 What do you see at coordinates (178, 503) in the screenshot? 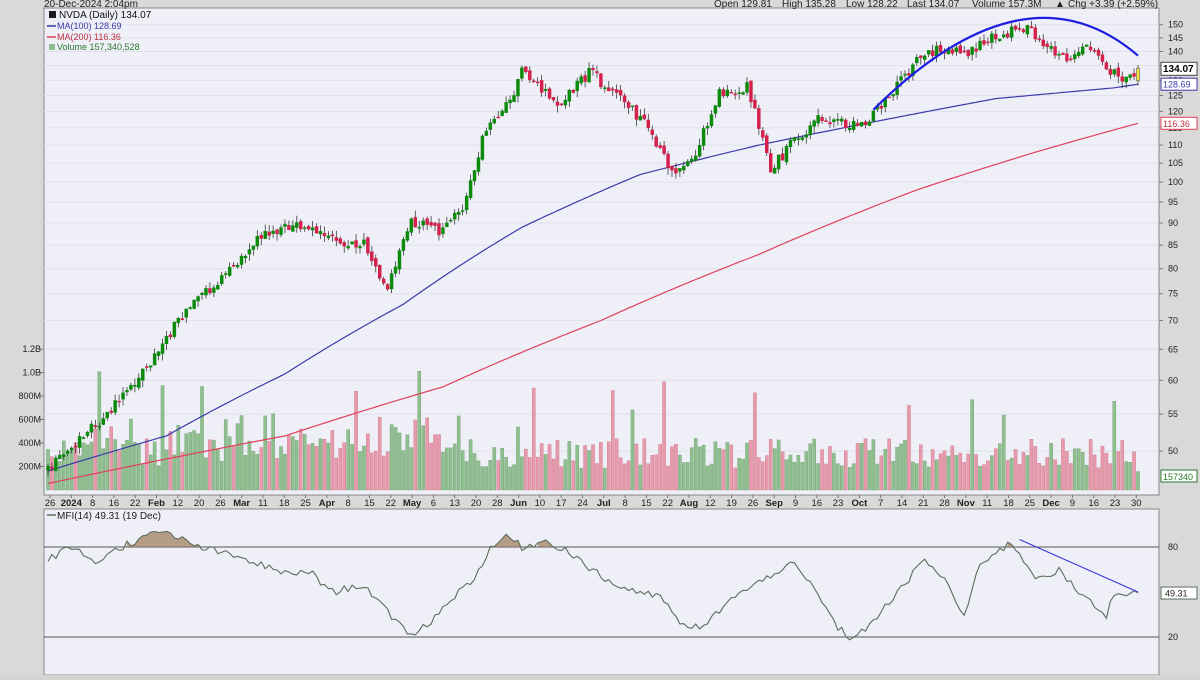
I see `date-tick-label: 12` at bounding box center [178, 503].